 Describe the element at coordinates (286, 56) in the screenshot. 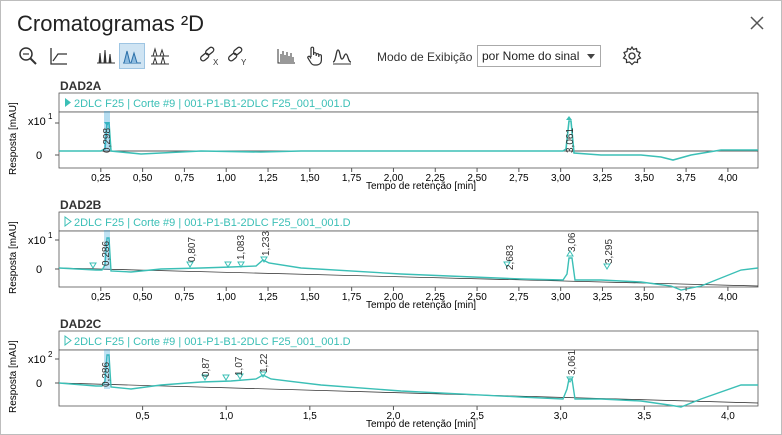

I see `bar-signal-icon` at that location.